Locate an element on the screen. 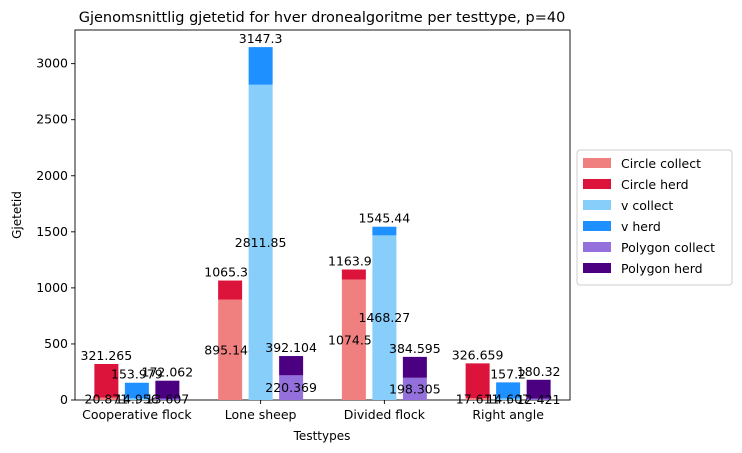 The width and height of the screenshot is (742, 453). legend-label: v herd is located at coordinates (641, 226).